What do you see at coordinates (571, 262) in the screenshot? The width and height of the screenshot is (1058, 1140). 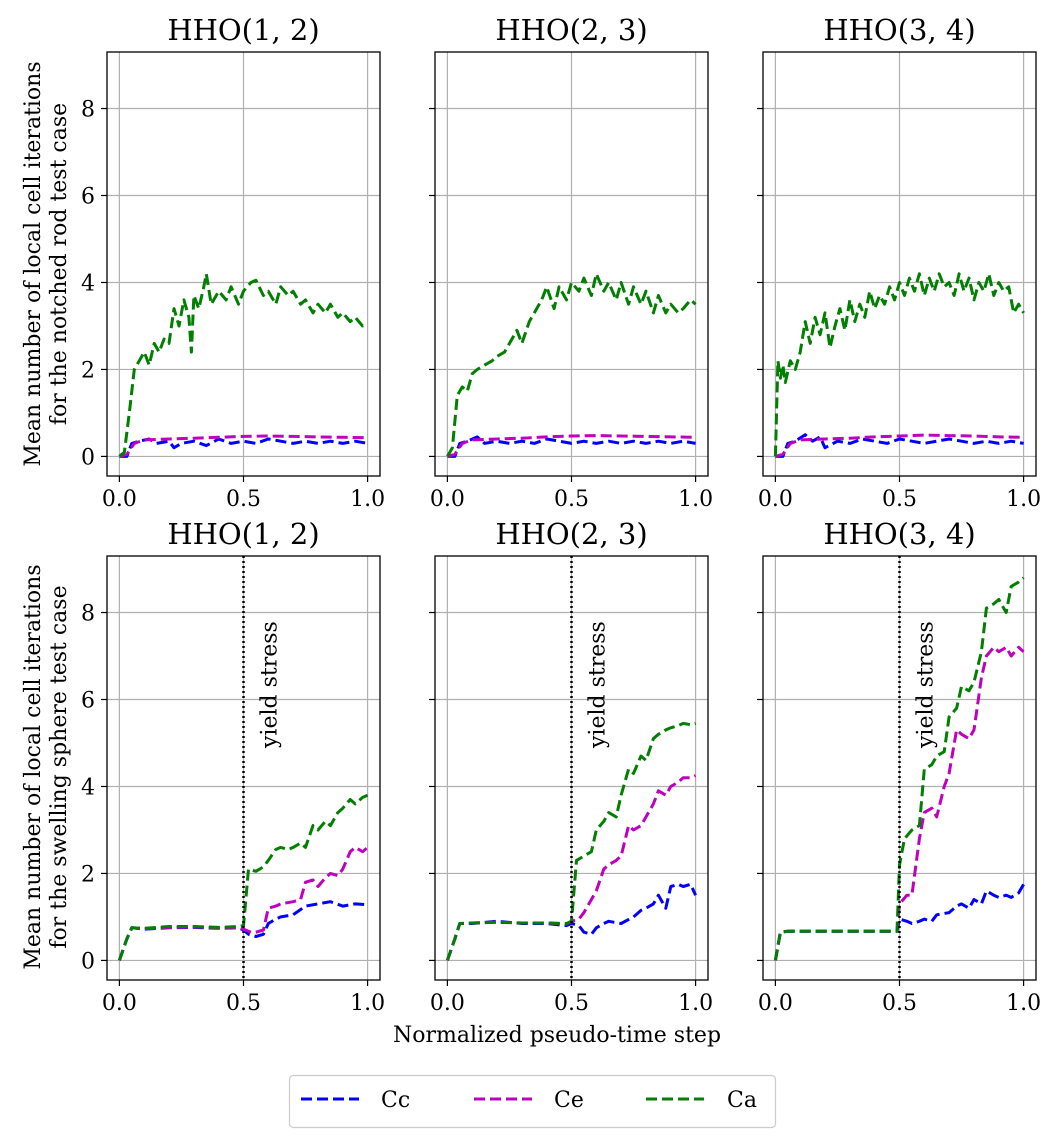 I see `panel-top-2: 0.0 0.5 1.0 HHO(2, 3)` at bounding box center [571, 262].